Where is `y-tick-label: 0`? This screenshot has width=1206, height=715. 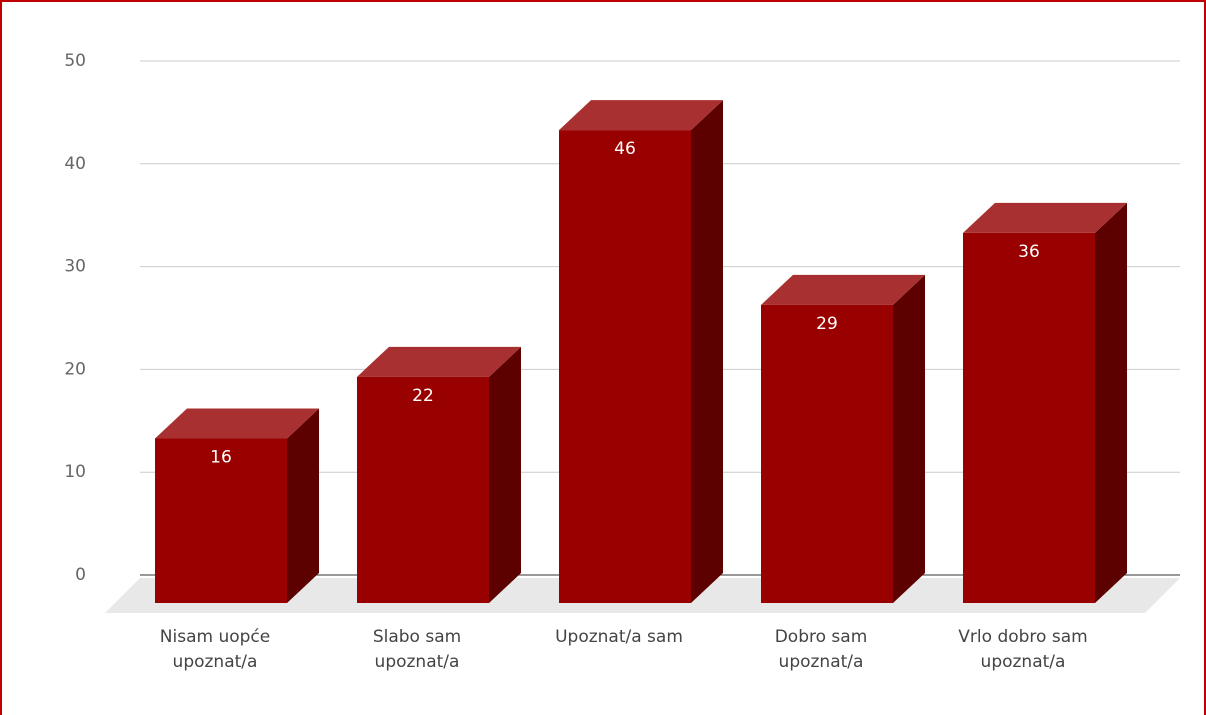
y-tick-label: 0 is located at coordinates (80, 575).